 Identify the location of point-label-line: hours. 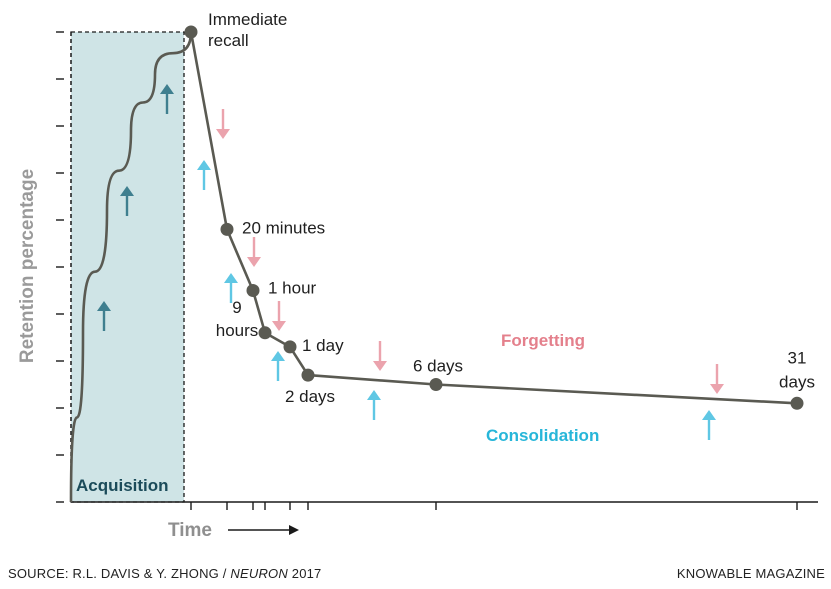
(237, 330).